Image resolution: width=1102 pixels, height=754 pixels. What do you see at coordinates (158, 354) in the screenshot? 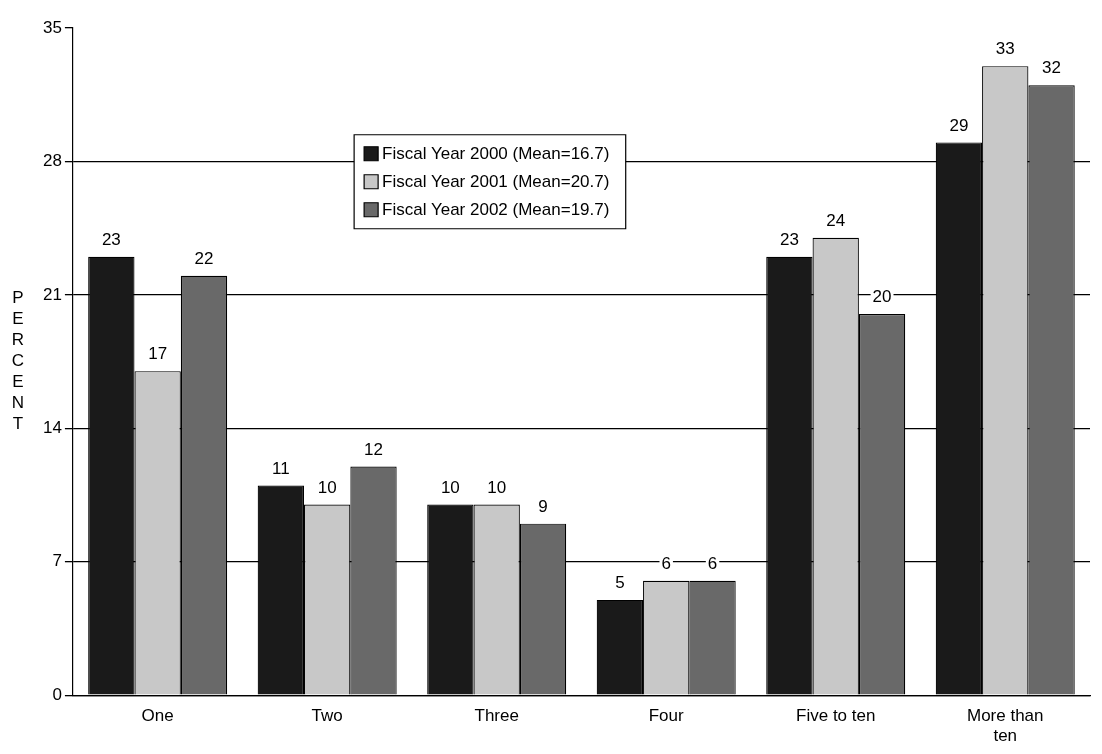
I see `data-label: 17` at bounding box center [158, 354].